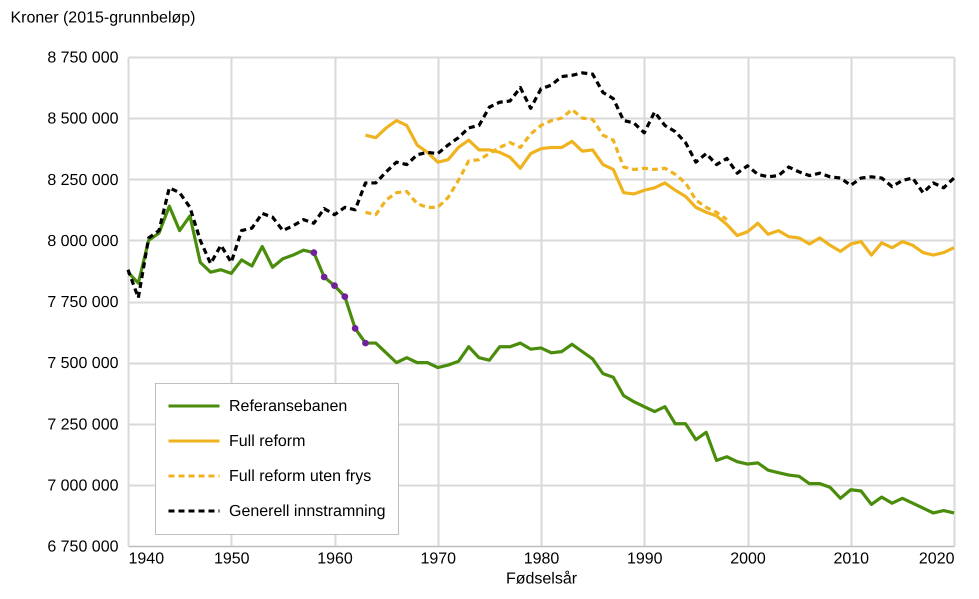 This screenshot has height=599, width=979. What do you see at coordinates (307, 511) in the screenshot?
I see `legend-label: Generell innstramning` at bounding box center [307, 511].